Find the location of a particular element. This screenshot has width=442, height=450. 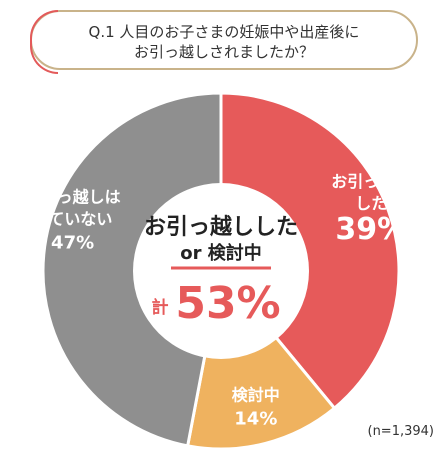

question-box: Q.1 人目のお子さまの妊娠中や出産後に お引っ越しされましたか？ is located at coordinates (224, 42).